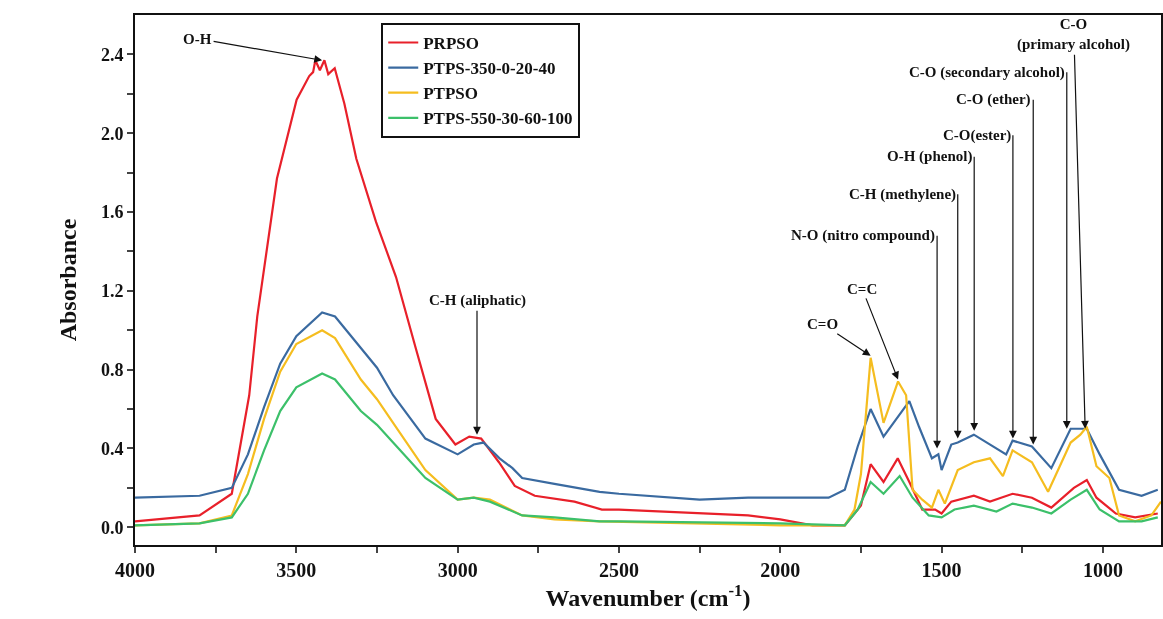 This screenshot has width=1163, height=619. I want to click on annotation: C-H (methylene), so click(903, 194).